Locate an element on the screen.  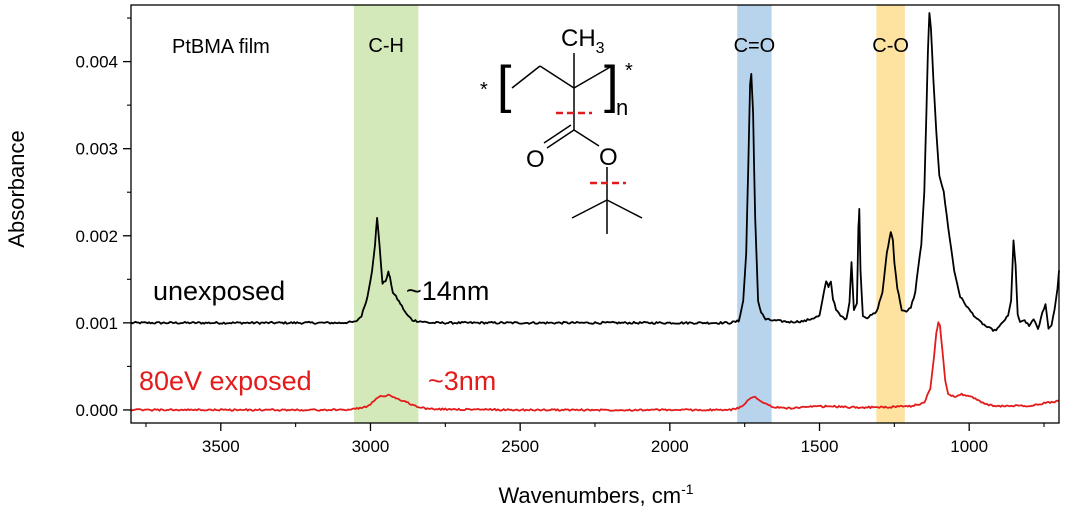
structure-carbonyl-oxygen: O is located at coordinates (535, 159).